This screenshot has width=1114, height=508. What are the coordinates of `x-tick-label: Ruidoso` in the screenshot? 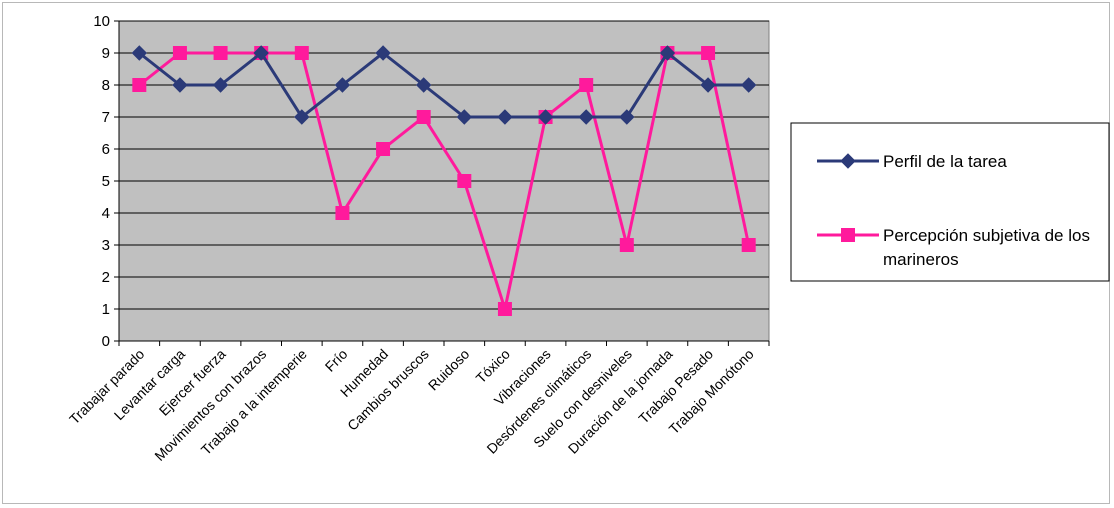 It's located at (449, 370).